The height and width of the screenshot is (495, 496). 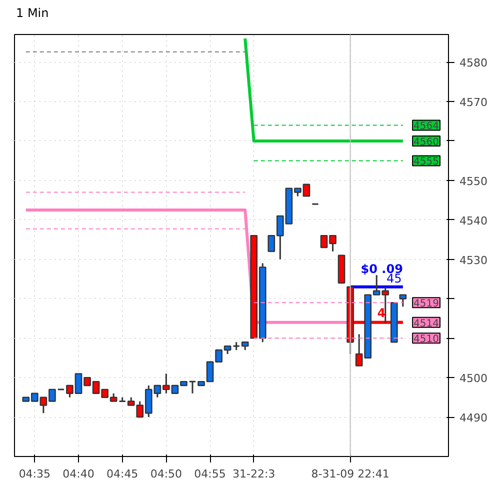 I want to click on x-tick-label: 31-22:3, so click(x=254, y=474).